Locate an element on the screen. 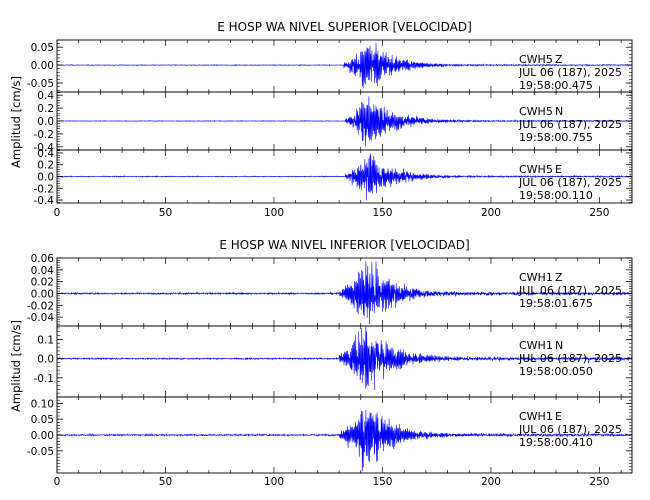 Image resolution: width=650 pixels, height=500 pixels. time-label: 19:58:00.110 is located at coordinates (556, 195).